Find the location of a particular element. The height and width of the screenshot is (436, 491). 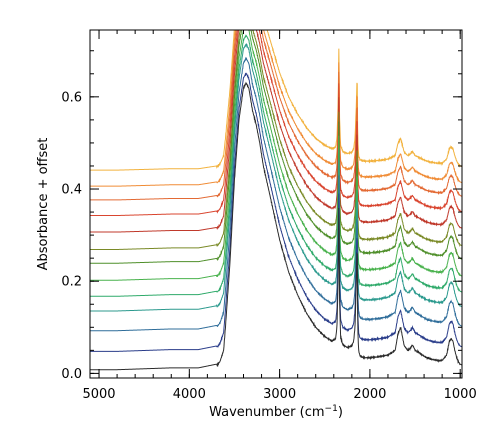

y-tick-label: 0.2 is located at coordinates (71, 282).